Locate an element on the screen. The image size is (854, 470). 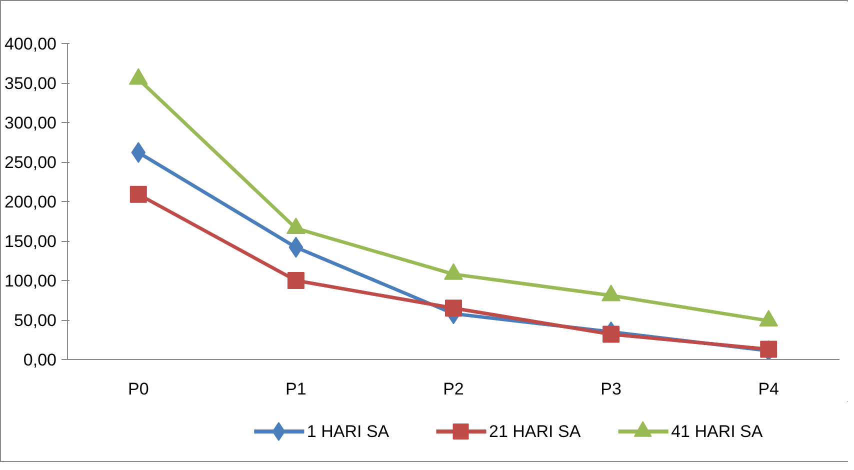
y-tick-label: 150,00 is located at coordinates (30, 241).